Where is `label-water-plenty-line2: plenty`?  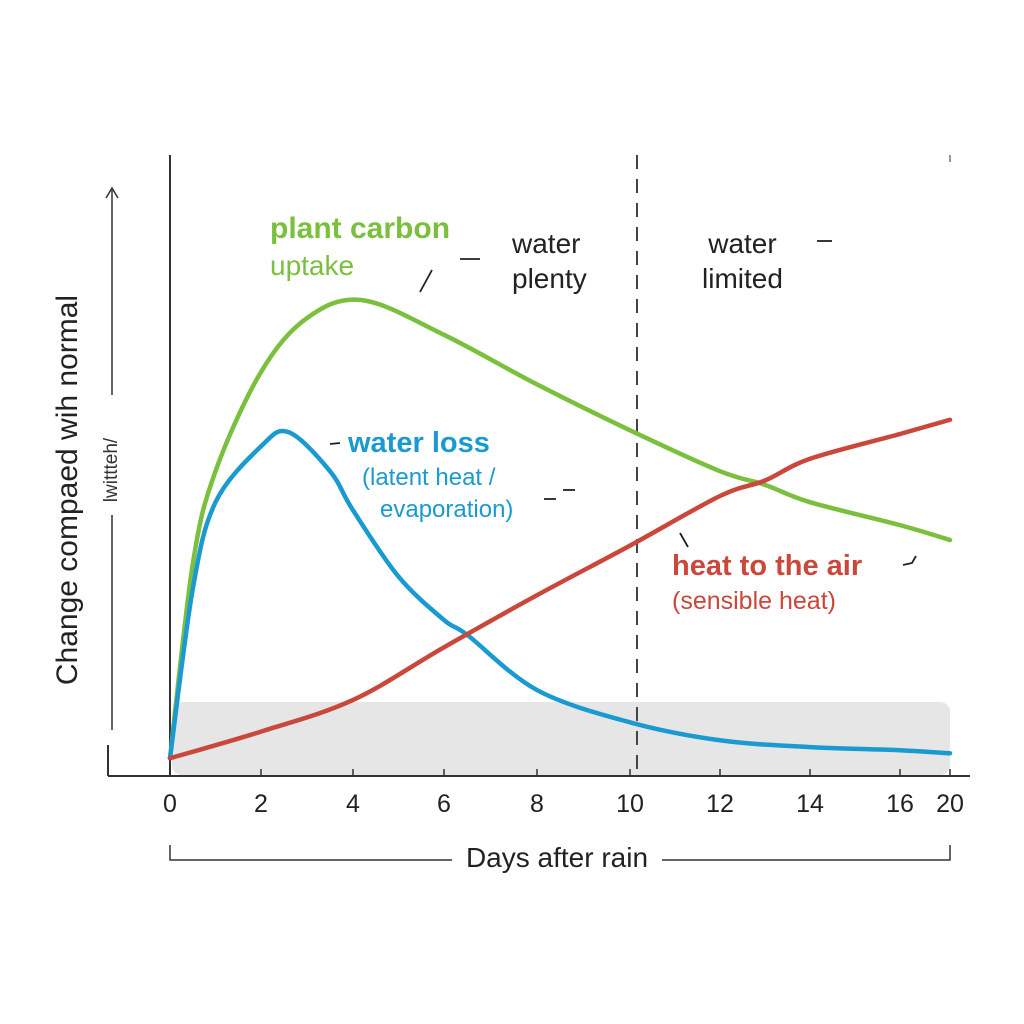
label-water-plenty-line2: plenty is located at coordinates (549, 278).